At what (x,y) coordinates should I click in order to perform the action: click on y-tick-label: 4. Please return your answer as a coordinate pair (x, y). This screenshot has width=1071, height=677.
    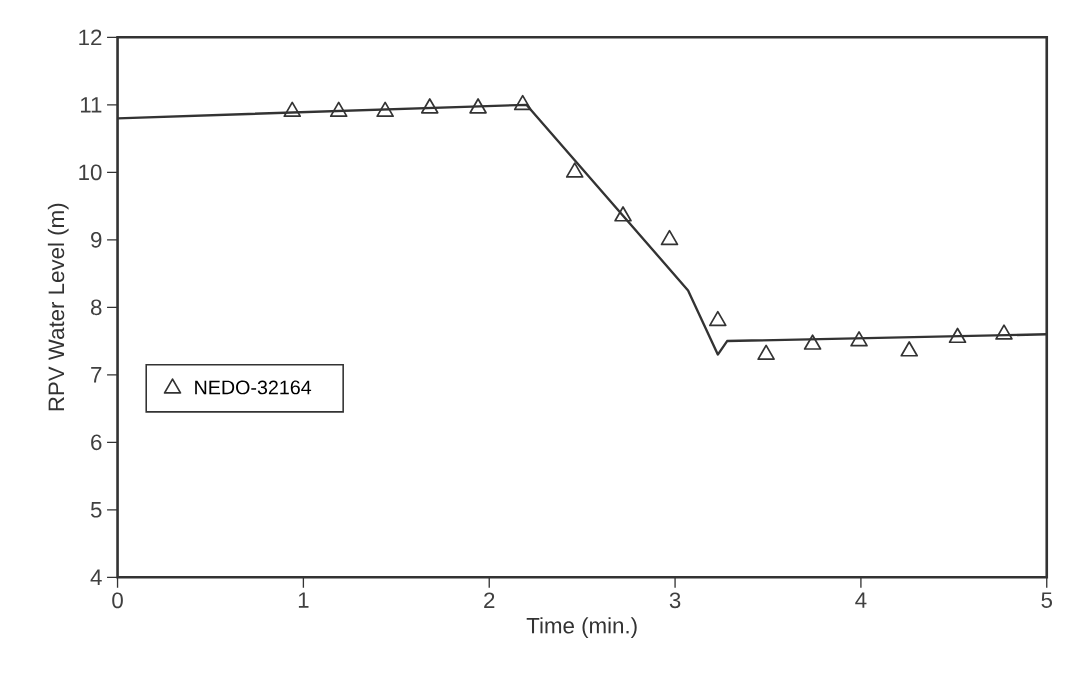
    Looking at the image, I should click on (96, 577).